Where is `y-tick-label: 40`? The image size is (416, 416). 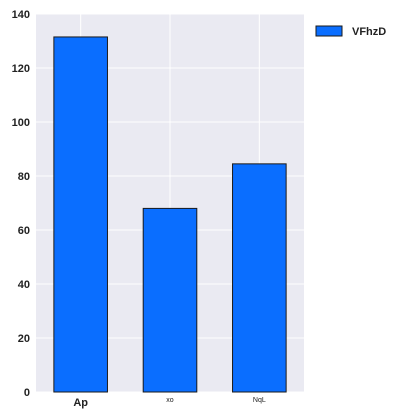 y-tick-label: 40 is located at coordinates (24, 285).